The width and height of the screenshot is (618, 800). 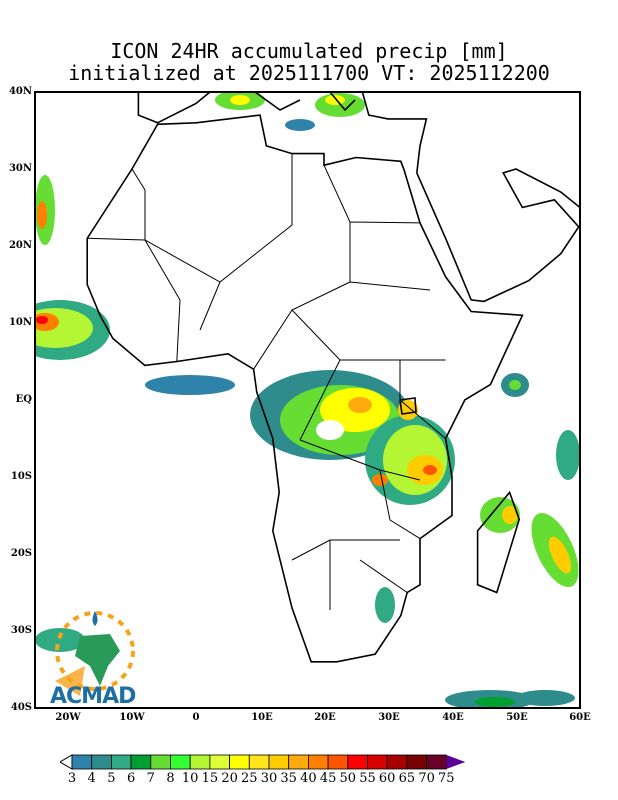 I want to click on colorbar-over-arrow, so click(x=456, y=762).